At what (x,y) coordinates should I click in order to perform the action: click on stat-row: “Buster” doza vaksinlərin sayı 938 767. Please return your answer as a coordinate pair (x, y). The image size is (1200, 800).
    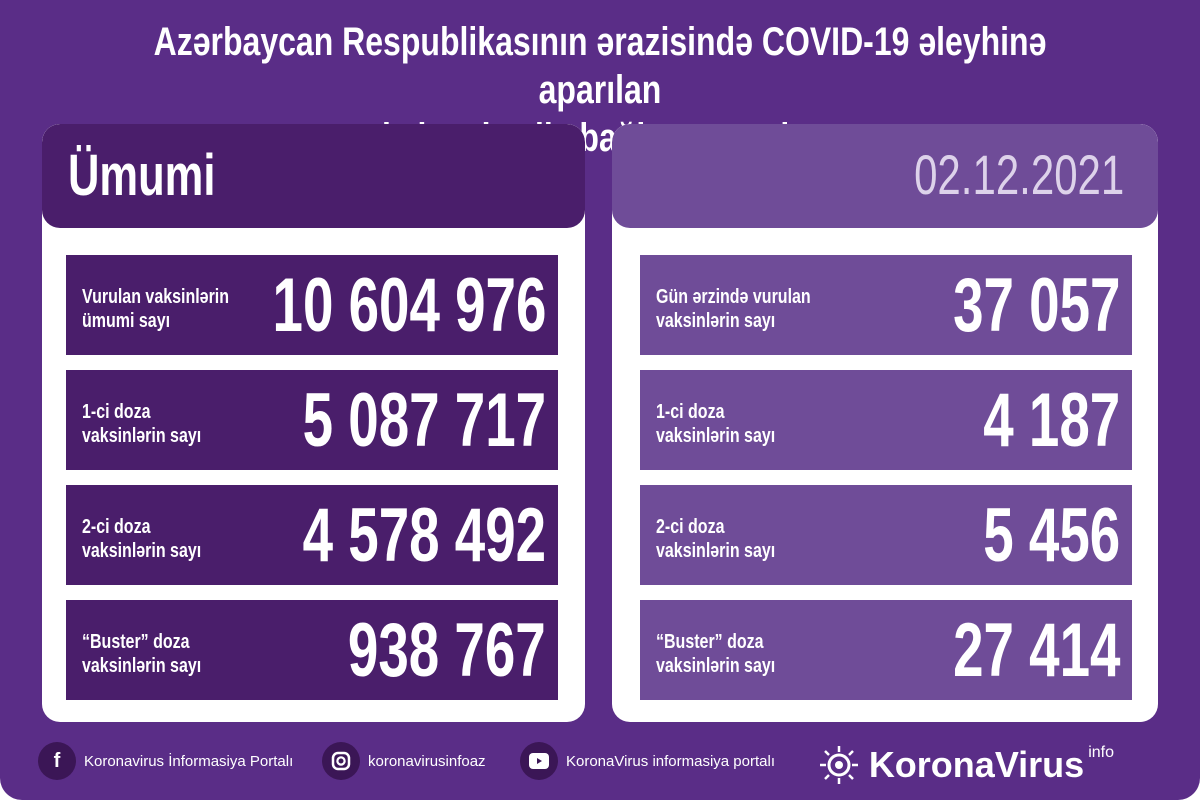
    Looking at the image, I should click on (312, 650).